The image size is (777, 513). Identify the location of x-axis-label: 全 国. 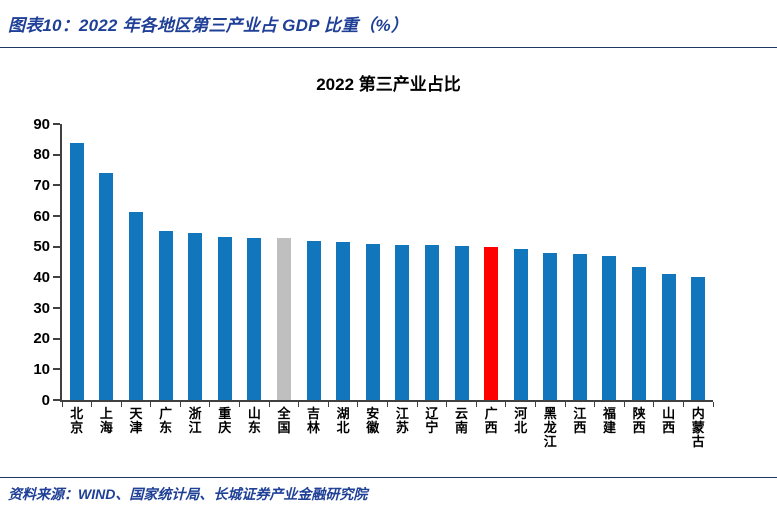
(284, 420).